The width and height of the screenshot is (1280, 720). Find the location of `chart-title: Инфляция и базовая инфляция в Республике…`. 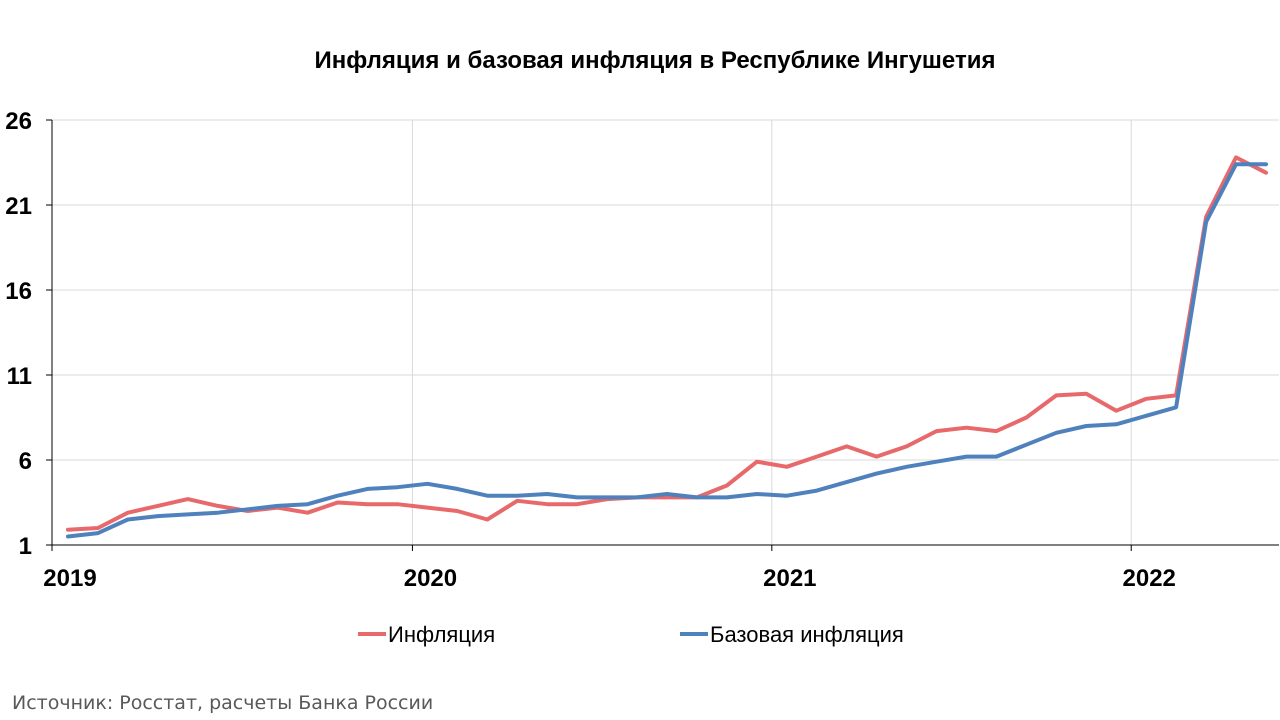

chart-title: Инфляция и базовая инфляция в Республике… is located at coordinates (655, 60).